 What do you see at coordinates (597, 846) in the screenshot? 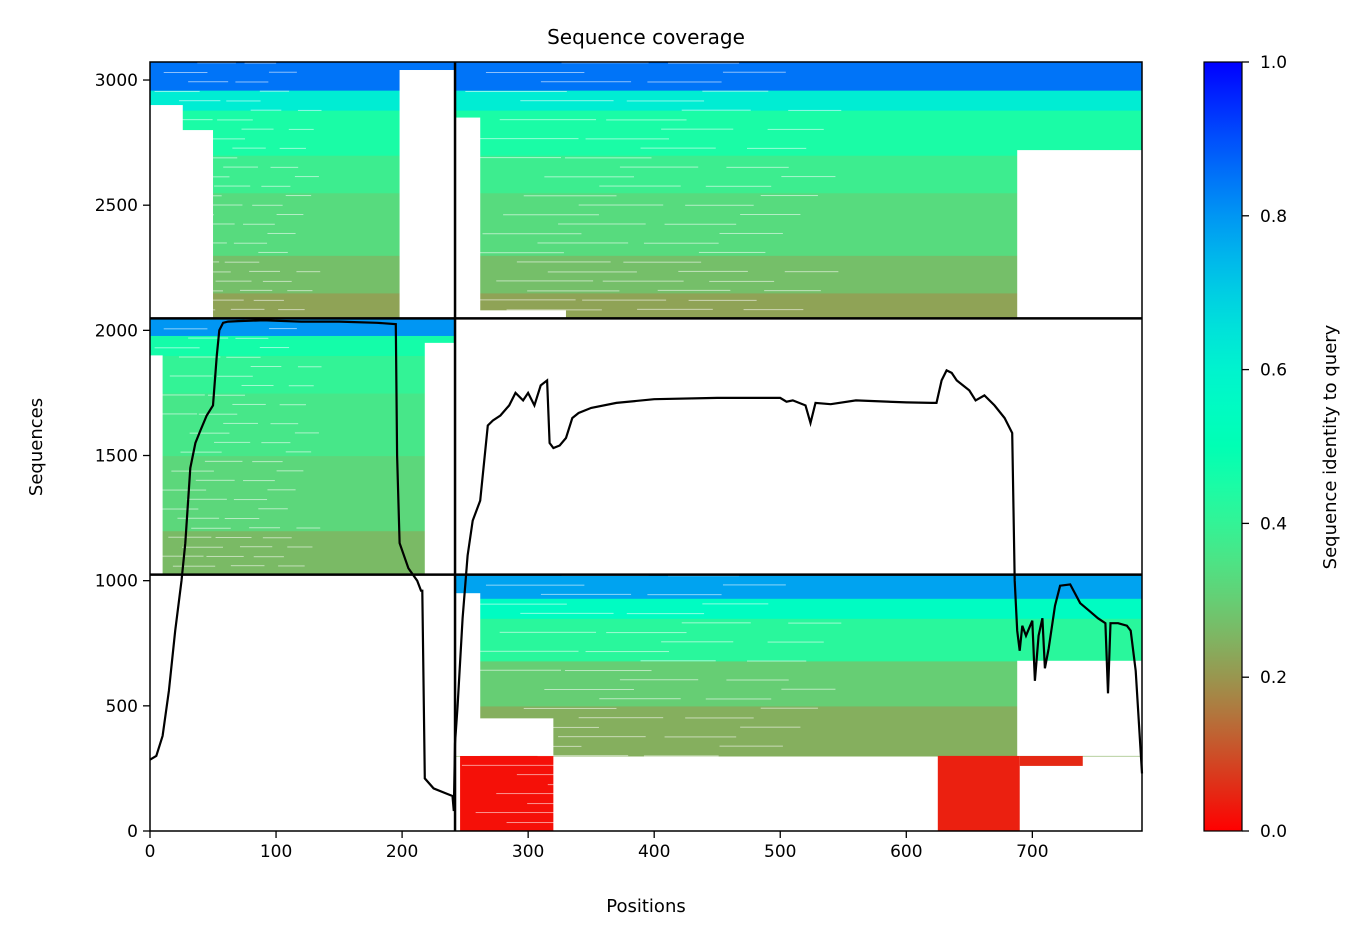
I see `x-axis-ticks: 0 100 200 300 400 500 600 700` at bounding box center [597, 846].